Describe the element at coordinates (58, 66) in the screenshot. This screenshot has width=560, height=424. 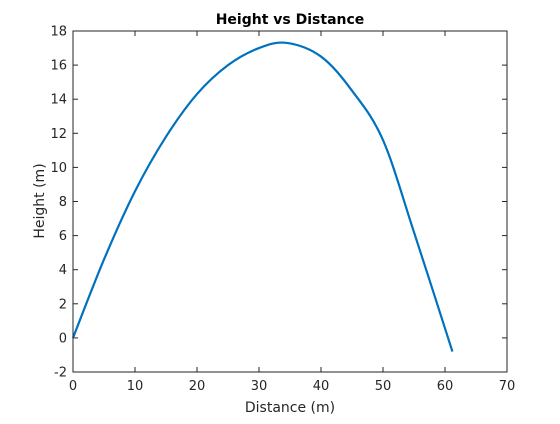
I see `y-tick-label: 16` at that location.